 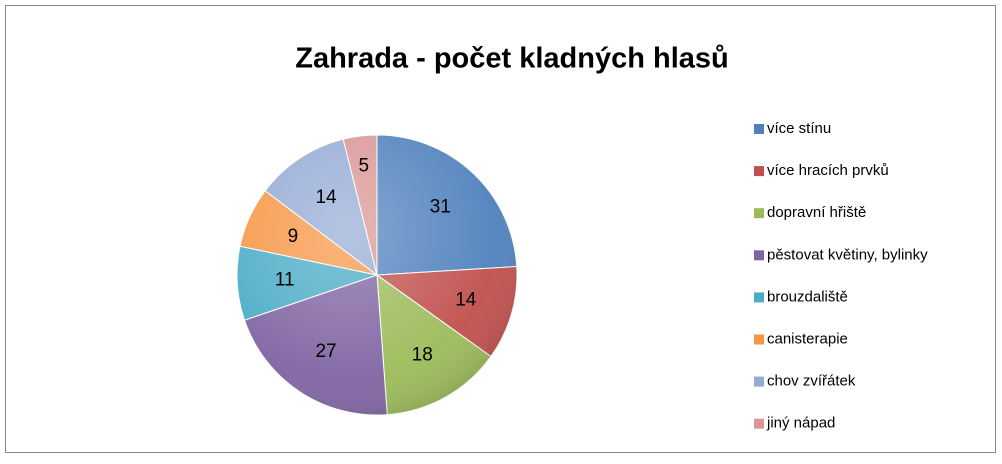 I want to click on legend-label: dopravní hřiště, so click(x=816, y=212).